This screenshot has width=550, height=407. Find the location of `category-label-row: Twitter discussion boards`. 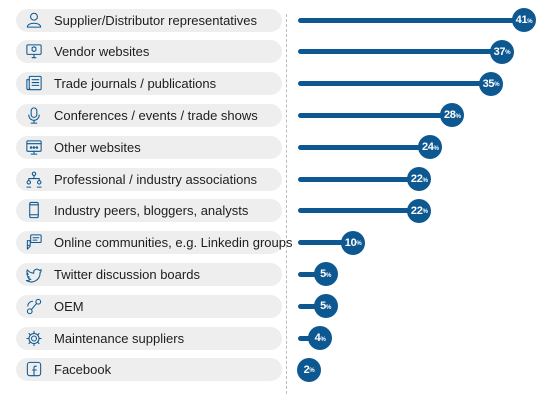

category-label-row: Twitter discussion boards is located at coordinates (149, 274).